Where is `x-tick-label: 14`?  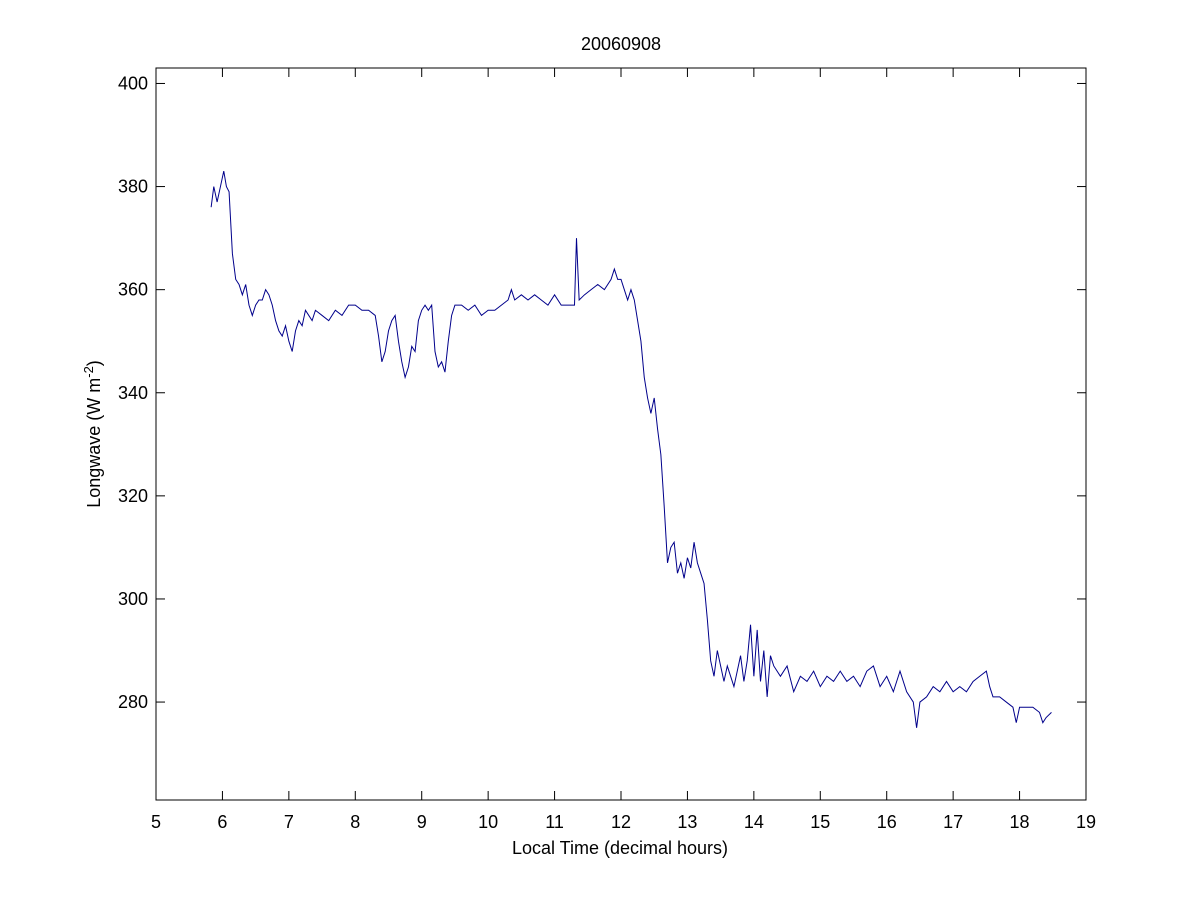 x-tick-label: 14 is located at coordinates (754, 822).